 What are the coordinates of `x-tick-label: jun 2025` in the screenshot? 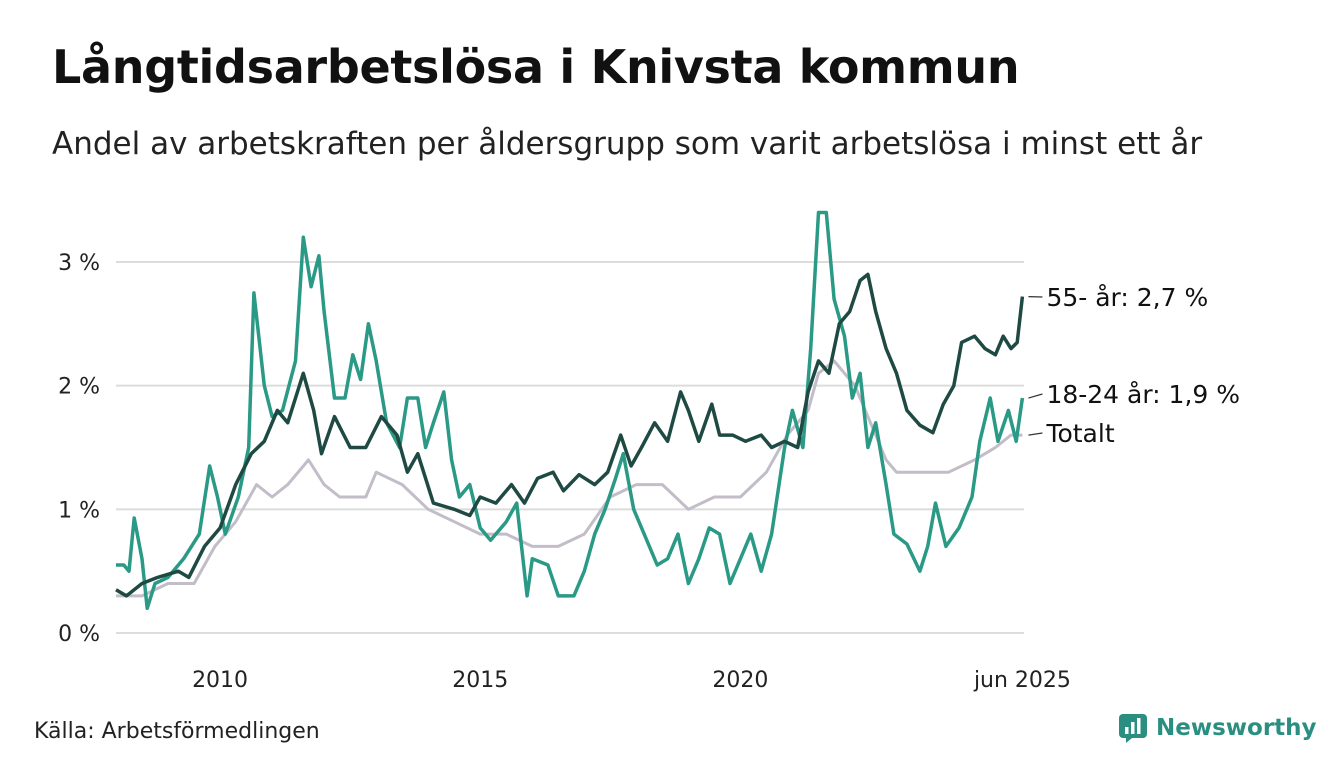 It's located at (1022, 680).